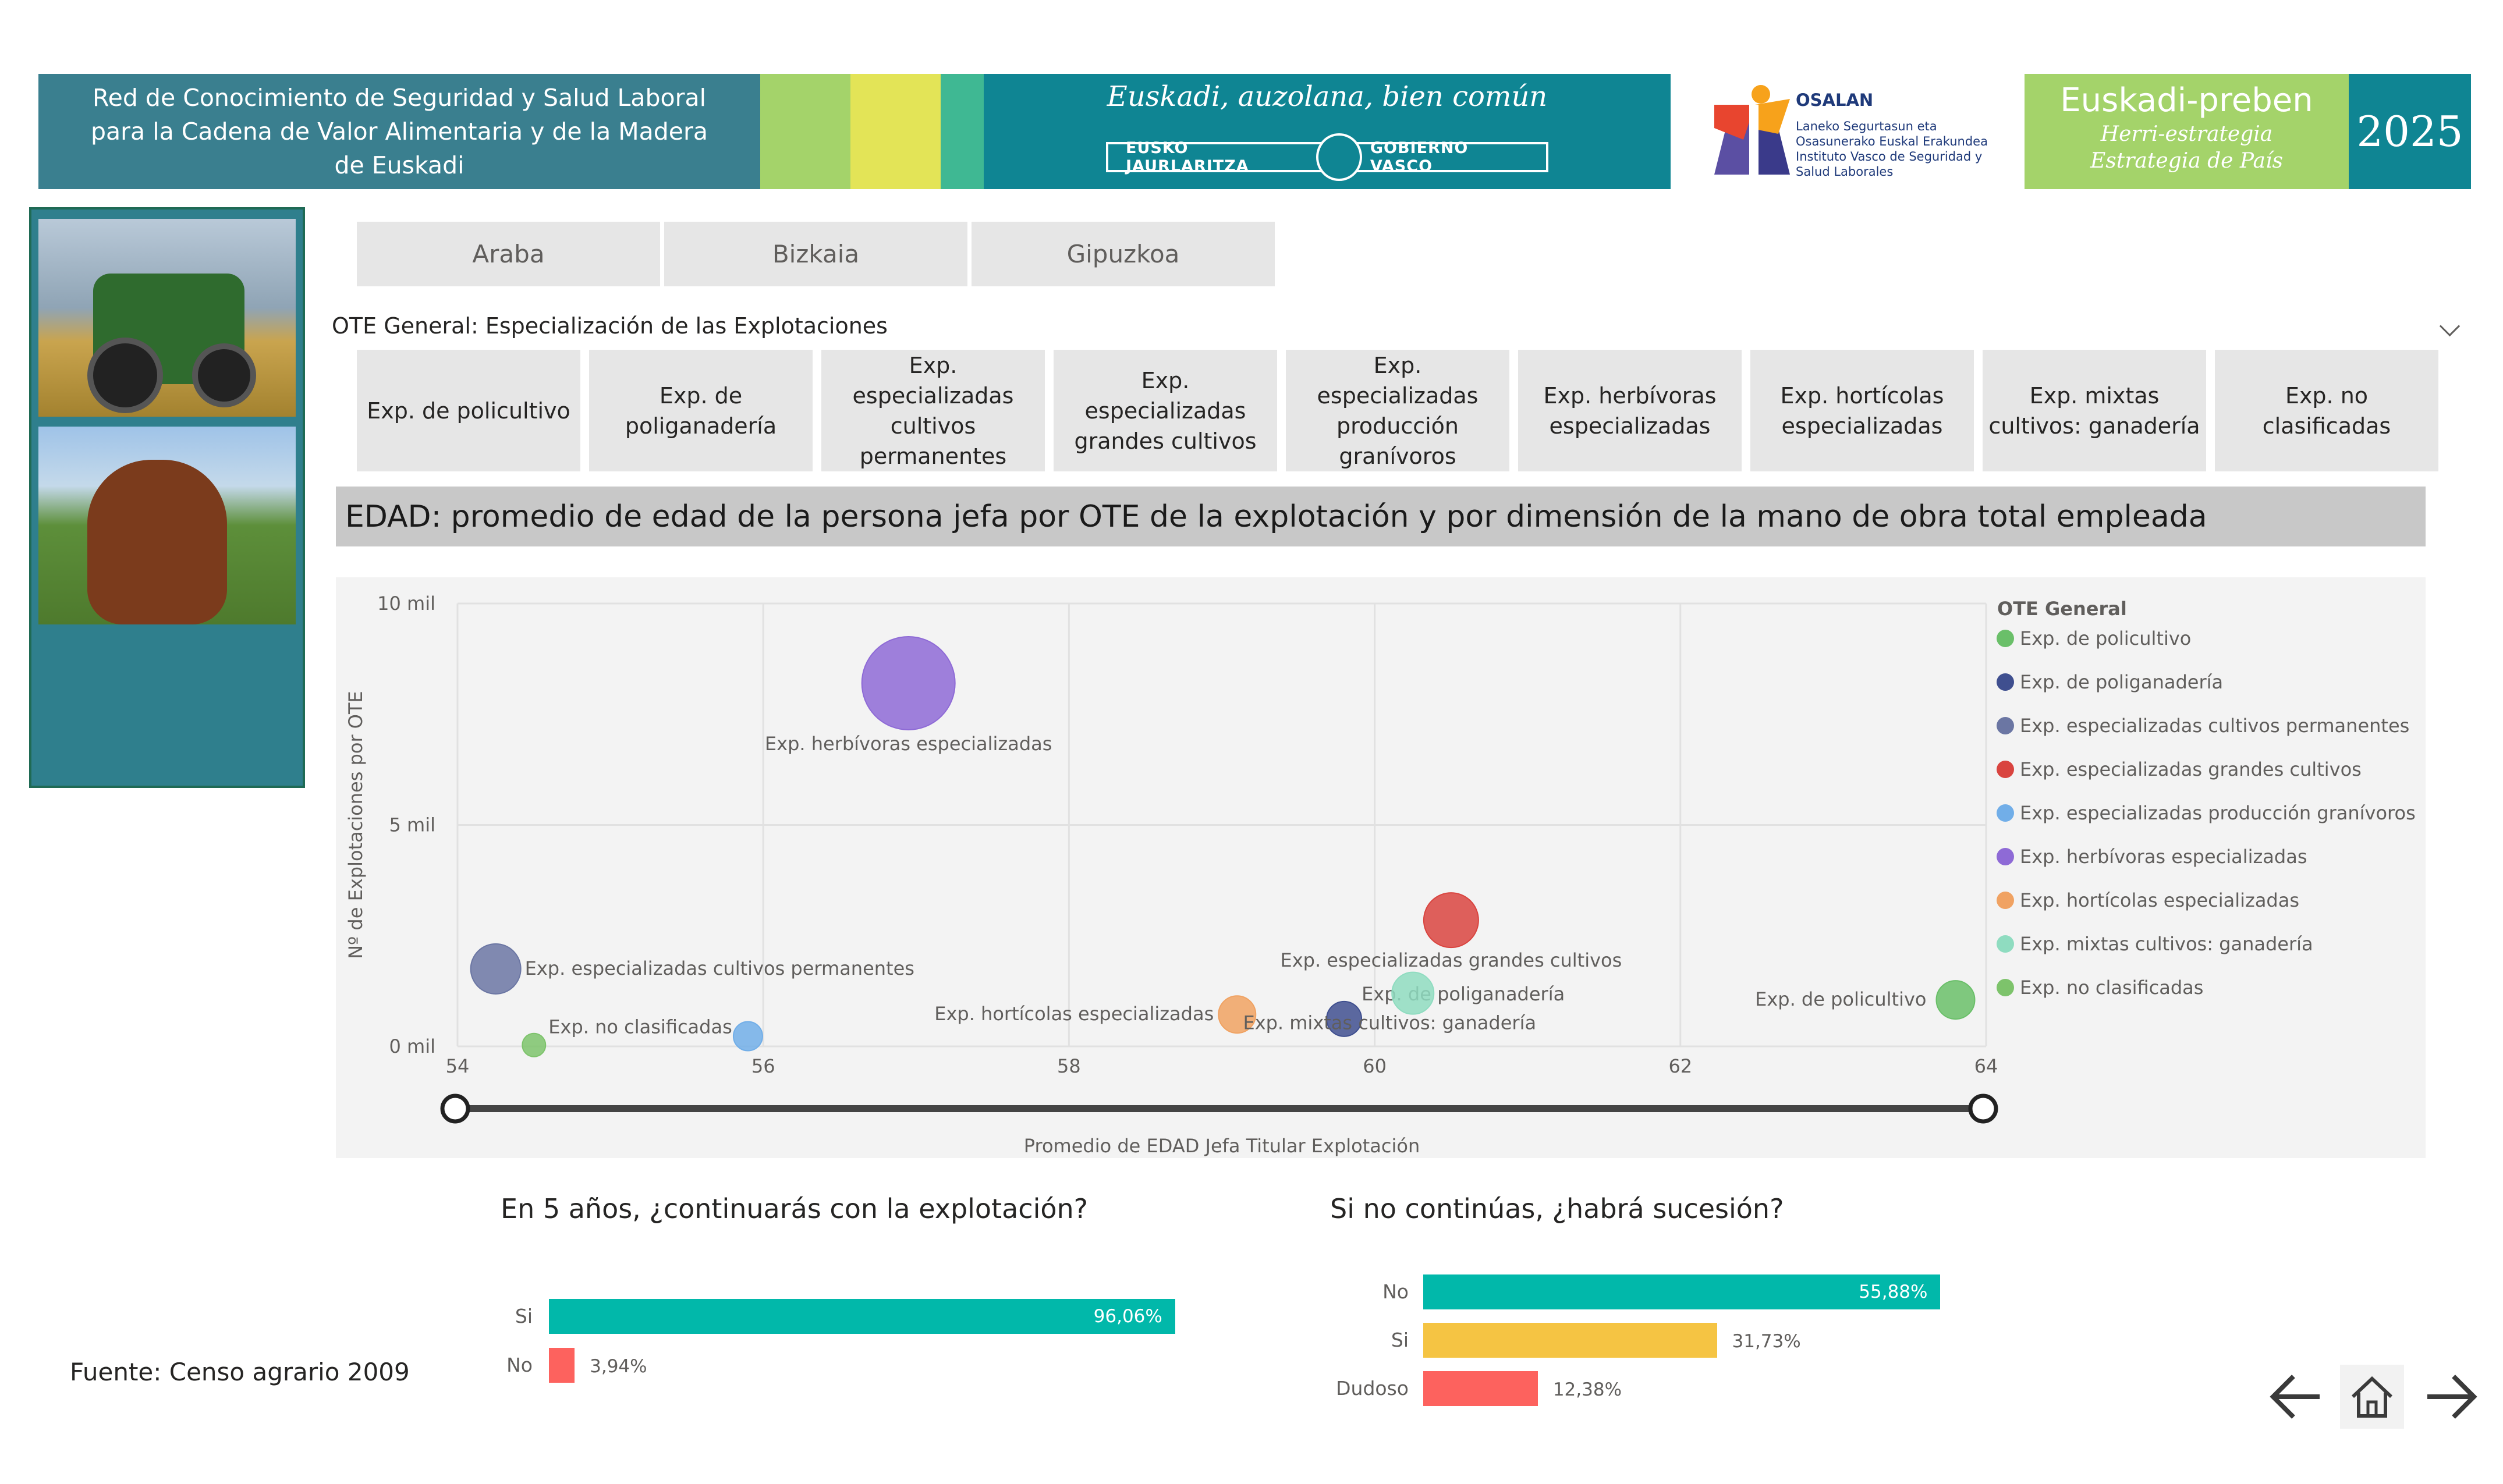  Describe the element at coordinates (2159, 900) in the screenshot. I see `legend-entry: Exp. hortícolas especializadas` at that location.